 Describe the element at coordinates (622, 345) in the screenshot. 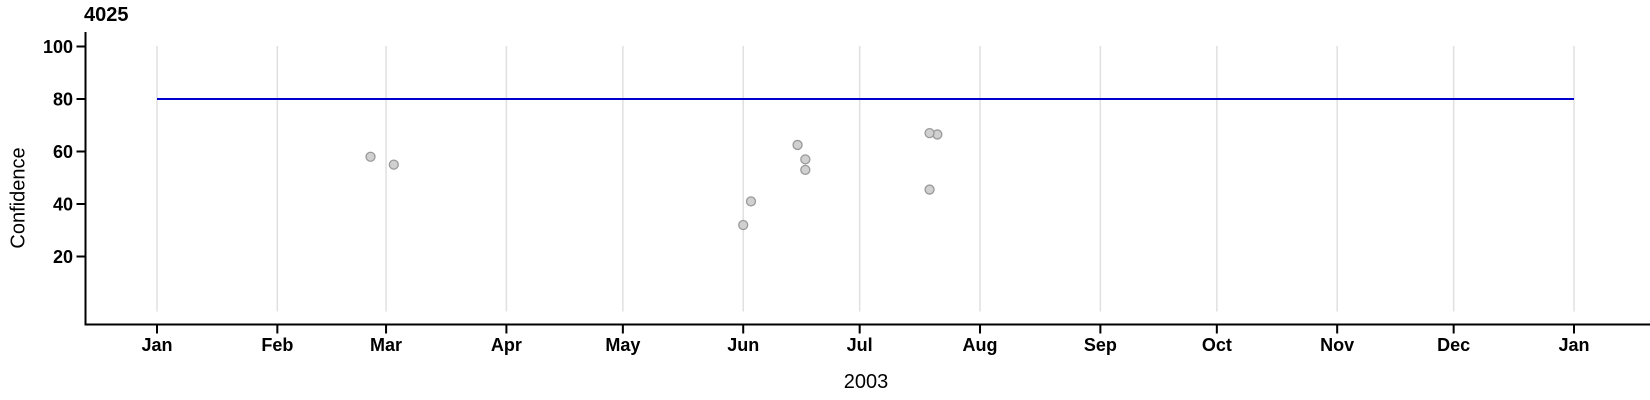

I see `x-tick-label: May` at that location.